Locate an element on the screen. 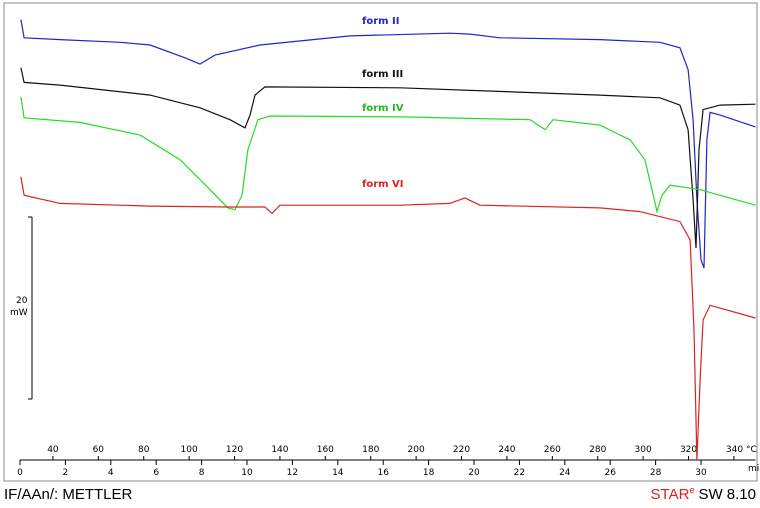 Image resolution: width=760 pixels, height=508 pixels. x2-tick-label: 60 is located at coordinates (99, 450).